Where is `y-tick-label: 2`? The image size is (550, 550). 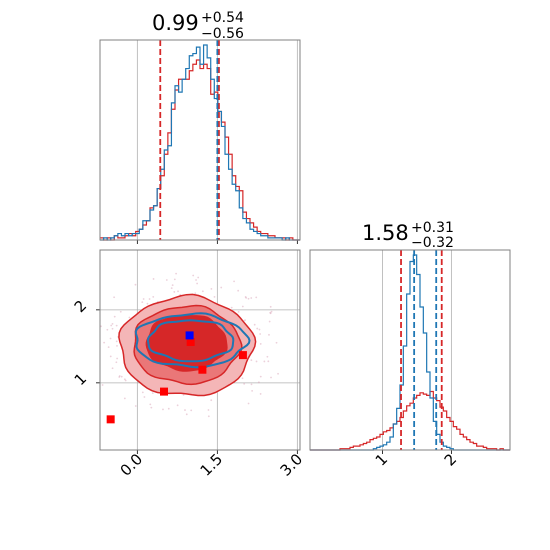 y-tick-label: 2 is located at coordinates (80, 306).